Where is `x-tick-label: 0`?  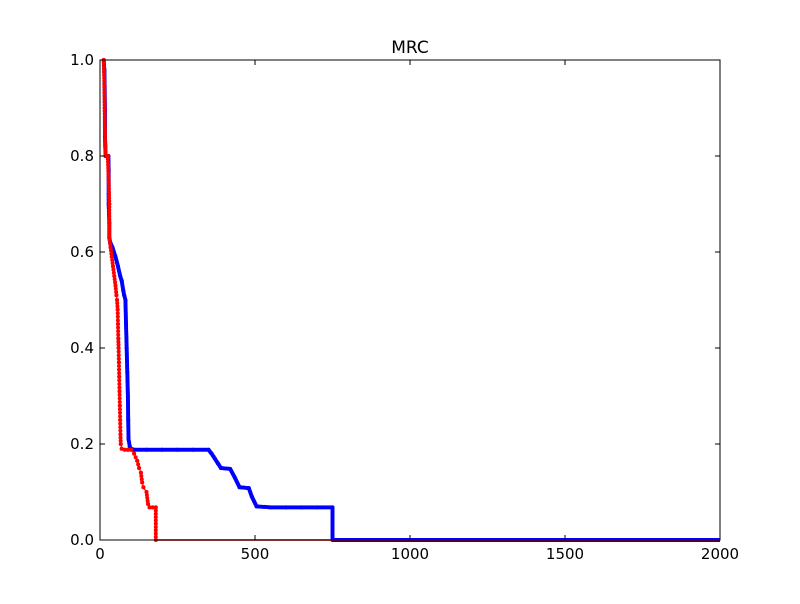
x-tick-label: 0 is located at coordinates (100, 554).